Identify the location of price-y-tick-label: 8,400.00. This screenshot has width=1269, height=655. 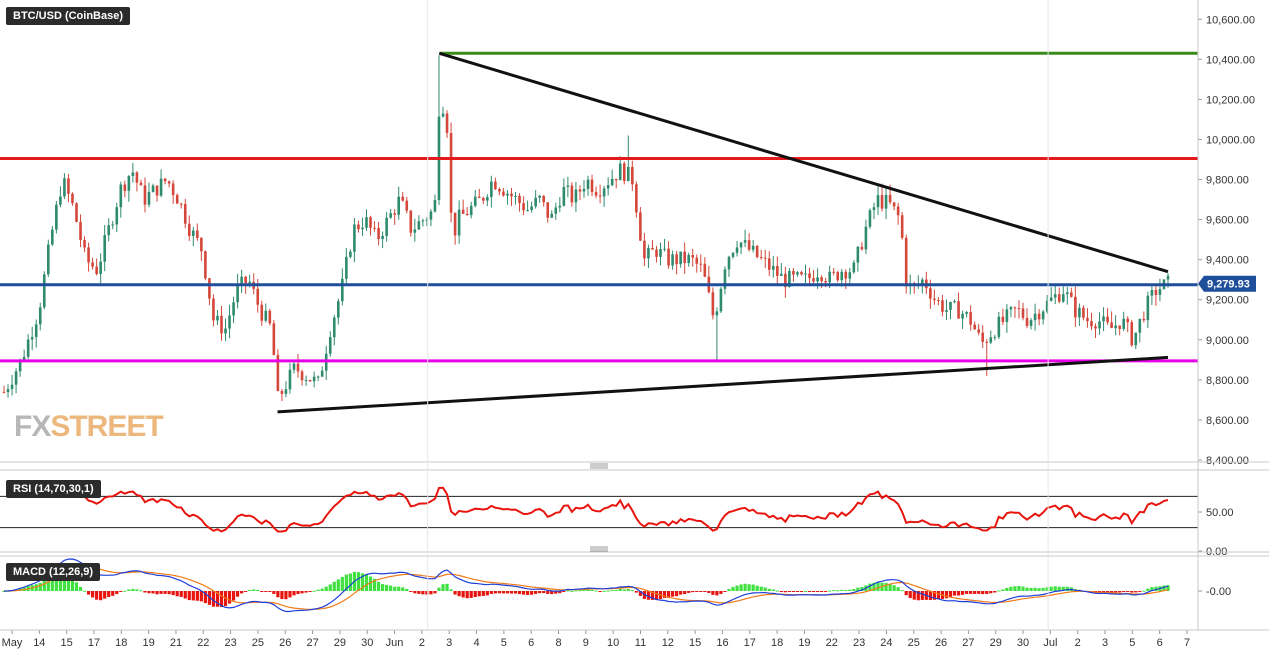
(1227, 461).